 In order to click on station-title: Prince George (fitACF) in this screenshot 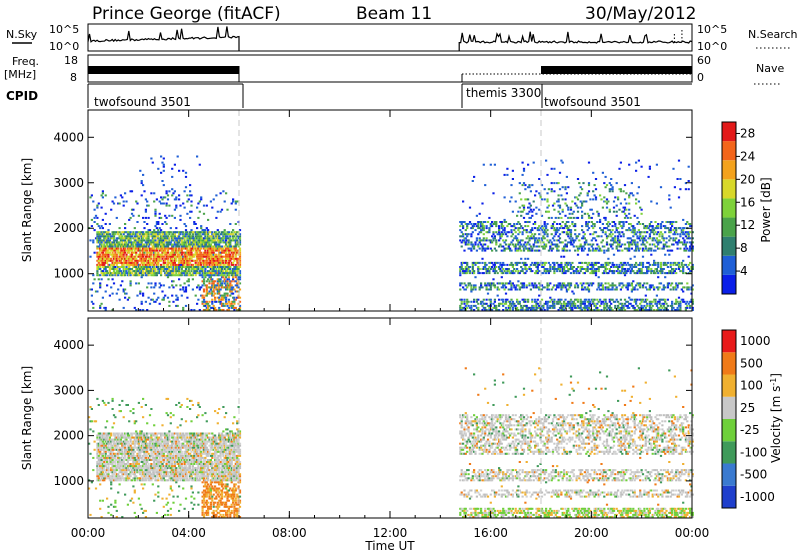, I will do `click(186, 14)`.